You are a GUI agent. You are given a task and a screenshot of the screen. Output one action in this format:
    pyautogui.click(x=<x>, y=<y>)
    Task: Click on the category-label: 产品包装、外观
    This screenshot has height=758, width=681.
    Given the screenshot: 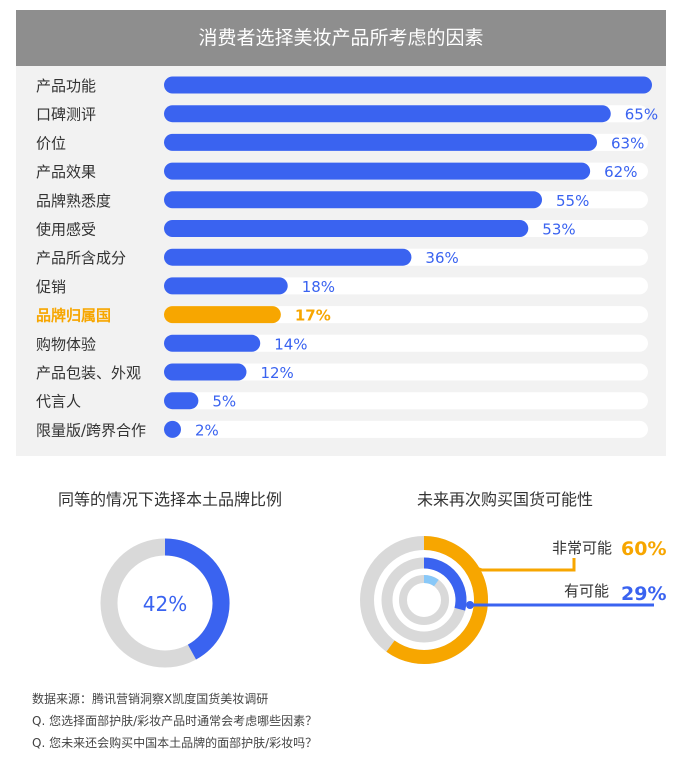 What is the action you would take?
    pyautogui.click(x=88, y=373)
    